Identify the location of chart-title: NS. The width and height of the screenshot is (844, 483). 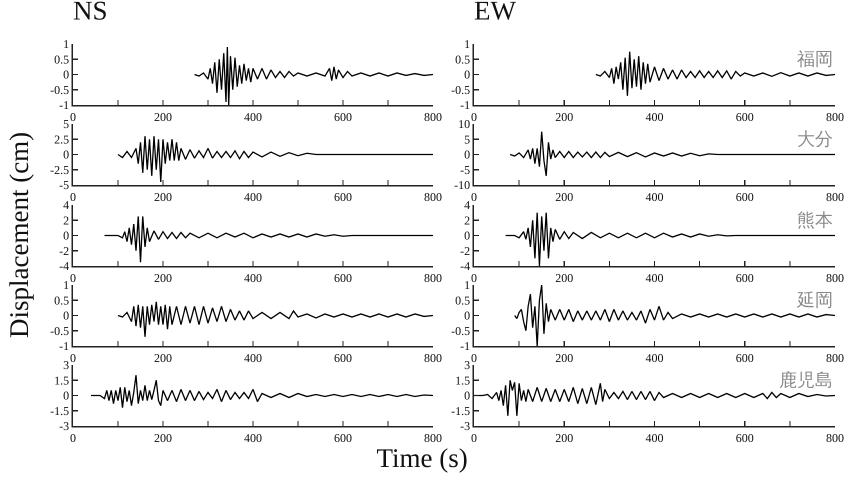
(90, 13).